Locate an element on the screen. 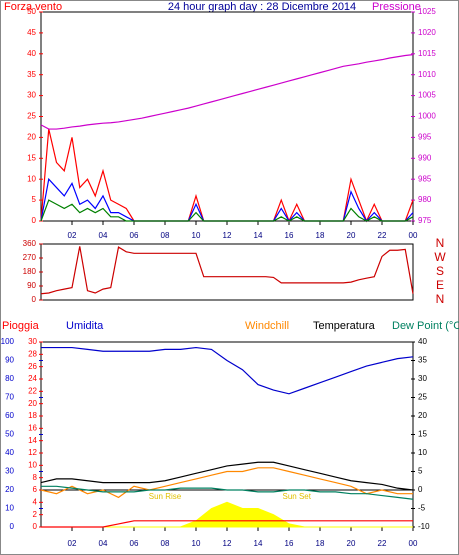 This screenshot has height=555, width=459. y2-tick-label: -10 is located at coordinates (424, 526).